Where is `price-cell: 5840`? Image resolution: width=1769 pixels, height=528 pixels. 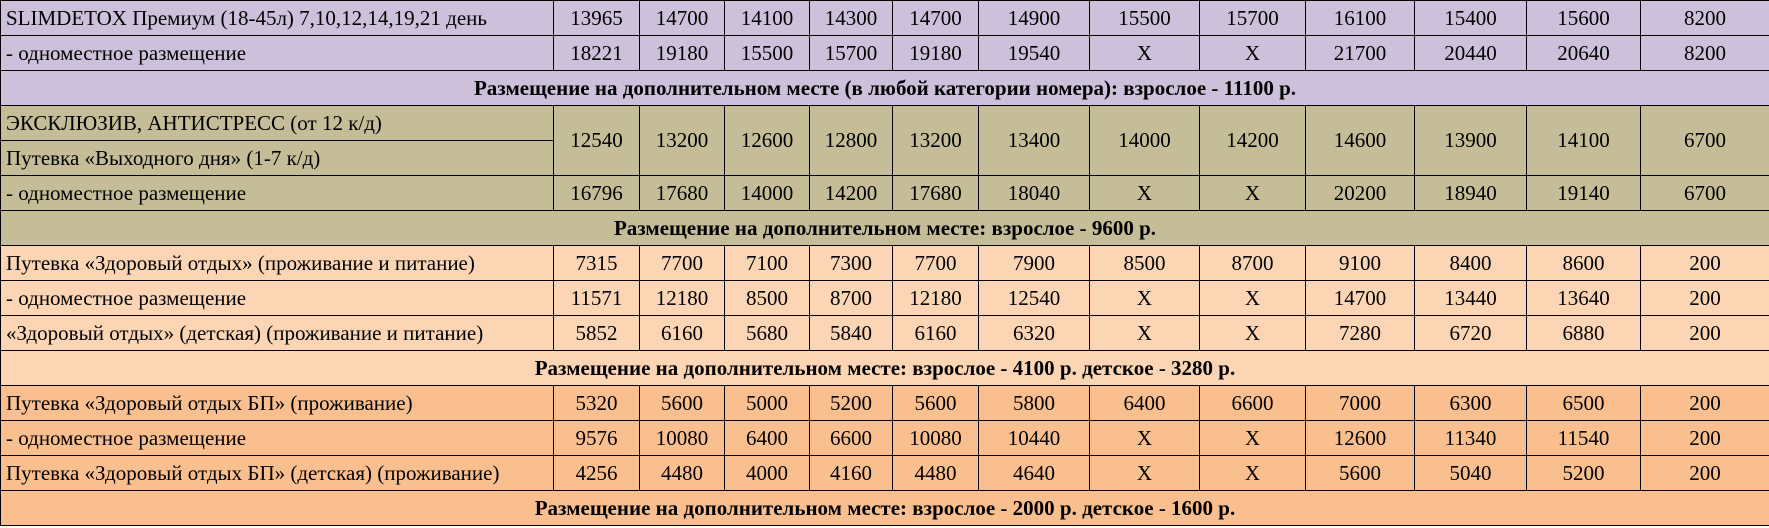
price-cell: 5840 is located at coordinates (851, 333).